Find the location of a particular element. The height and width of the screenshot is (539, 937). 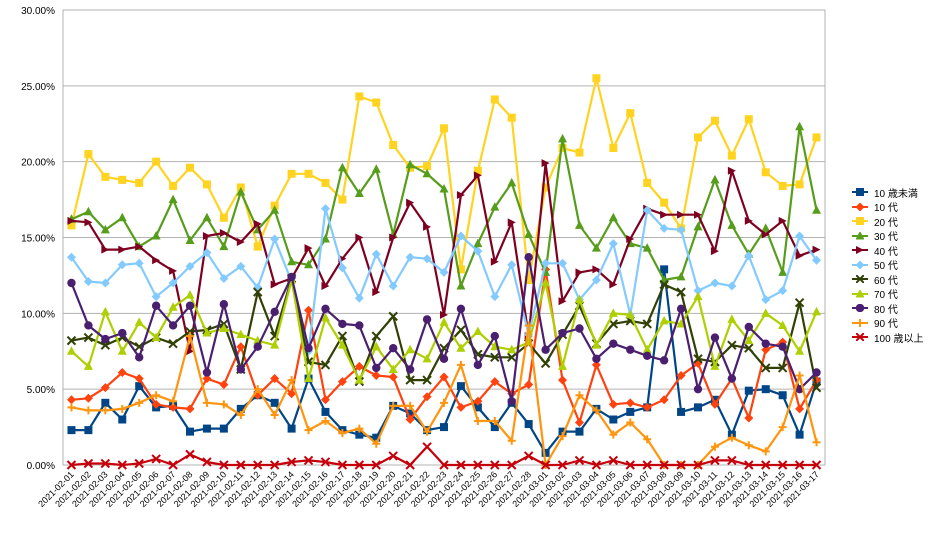

legend-item: 30 代 is located at coordinates (894, 236).